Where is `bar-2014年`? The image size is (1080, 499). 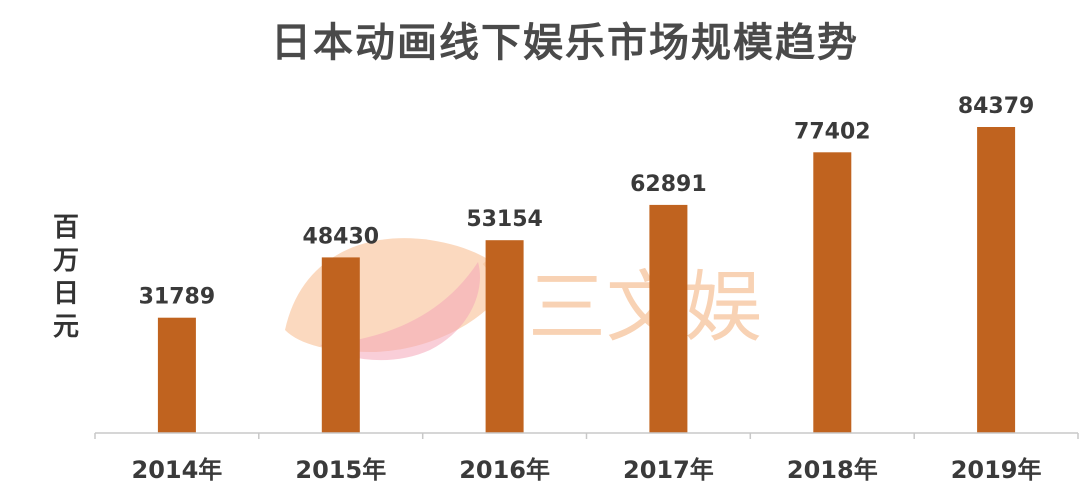
bar-2014年 is located at coordinates (176, 375).